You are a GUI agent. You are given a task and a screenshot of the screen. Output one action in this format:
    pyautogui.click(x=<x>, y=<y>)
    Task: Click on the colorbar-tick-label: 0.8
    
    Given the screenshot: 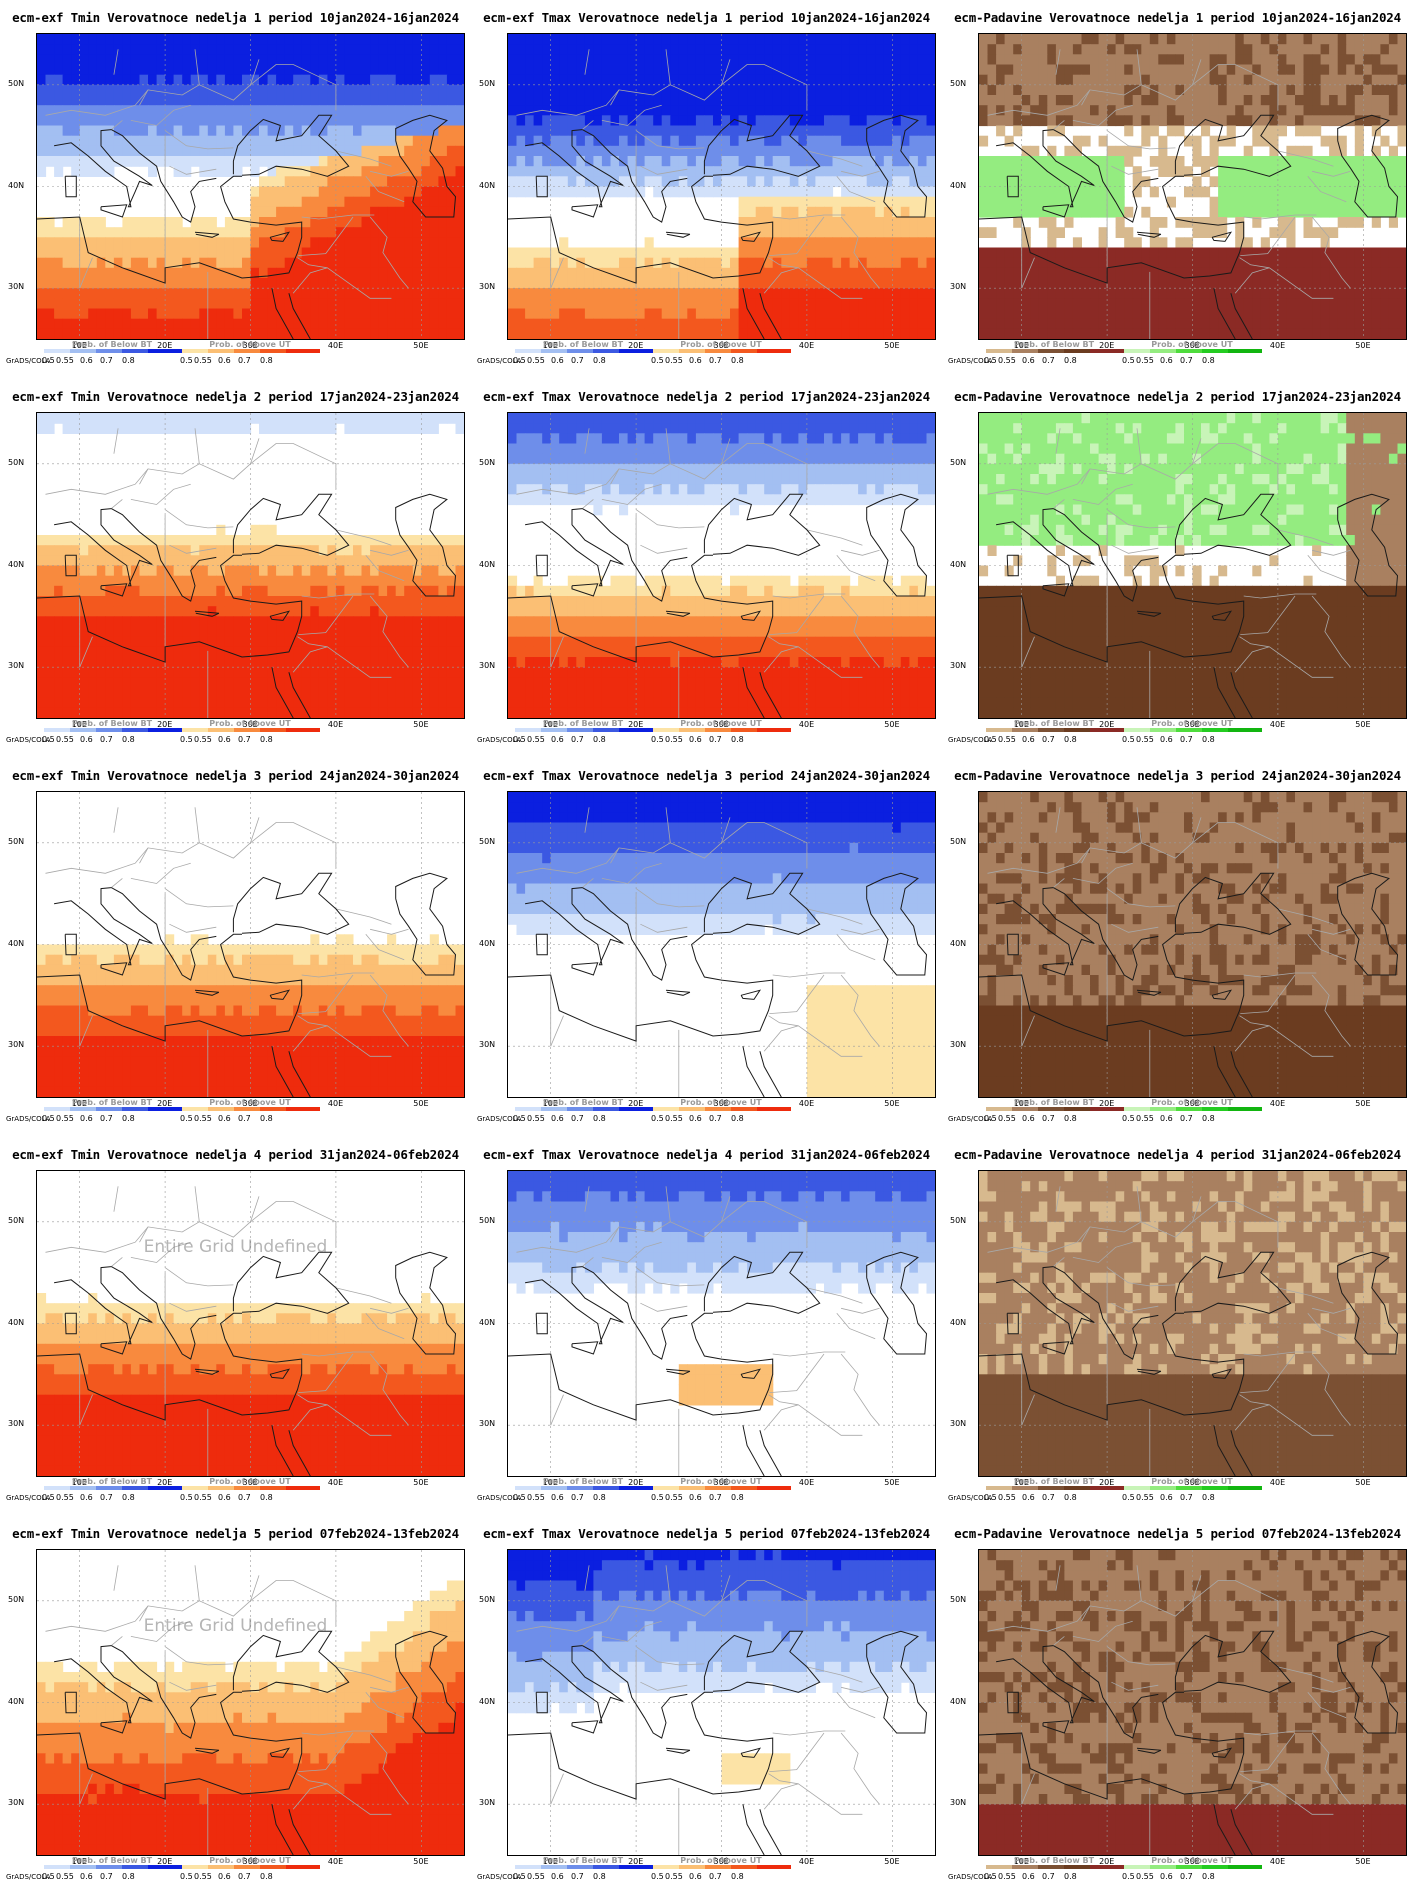 What is the action you would take?
    pyautogui.click(x=1070, y=360)
    